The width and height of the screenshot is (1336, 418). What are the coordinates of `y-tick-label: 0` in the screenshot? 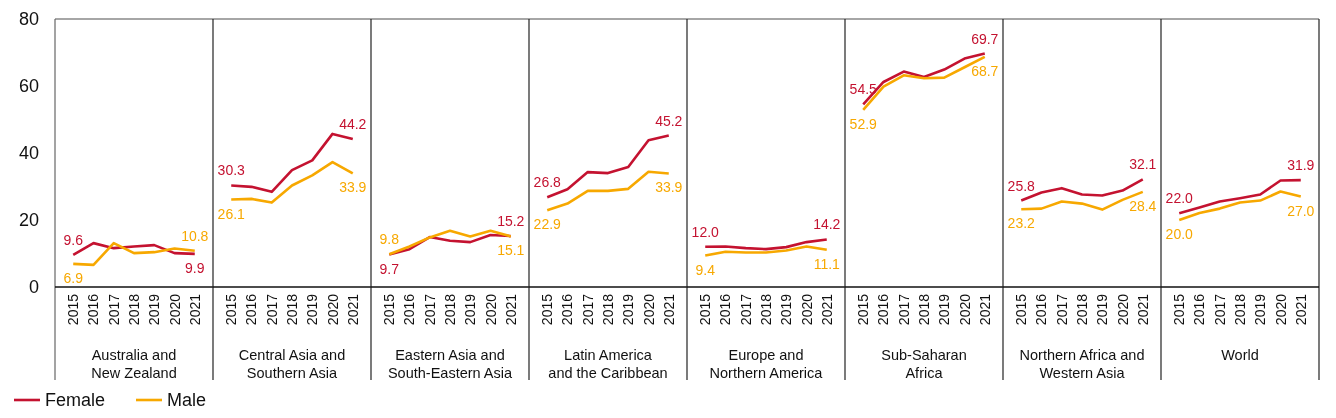 It's located at (33, 287).